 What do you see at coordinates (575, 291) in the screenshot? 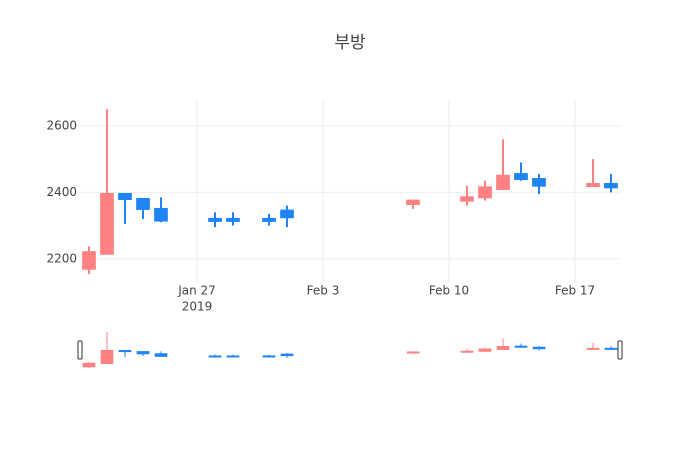
I see `x-tick-label: Feb 17` at bounding box center [575, 291].